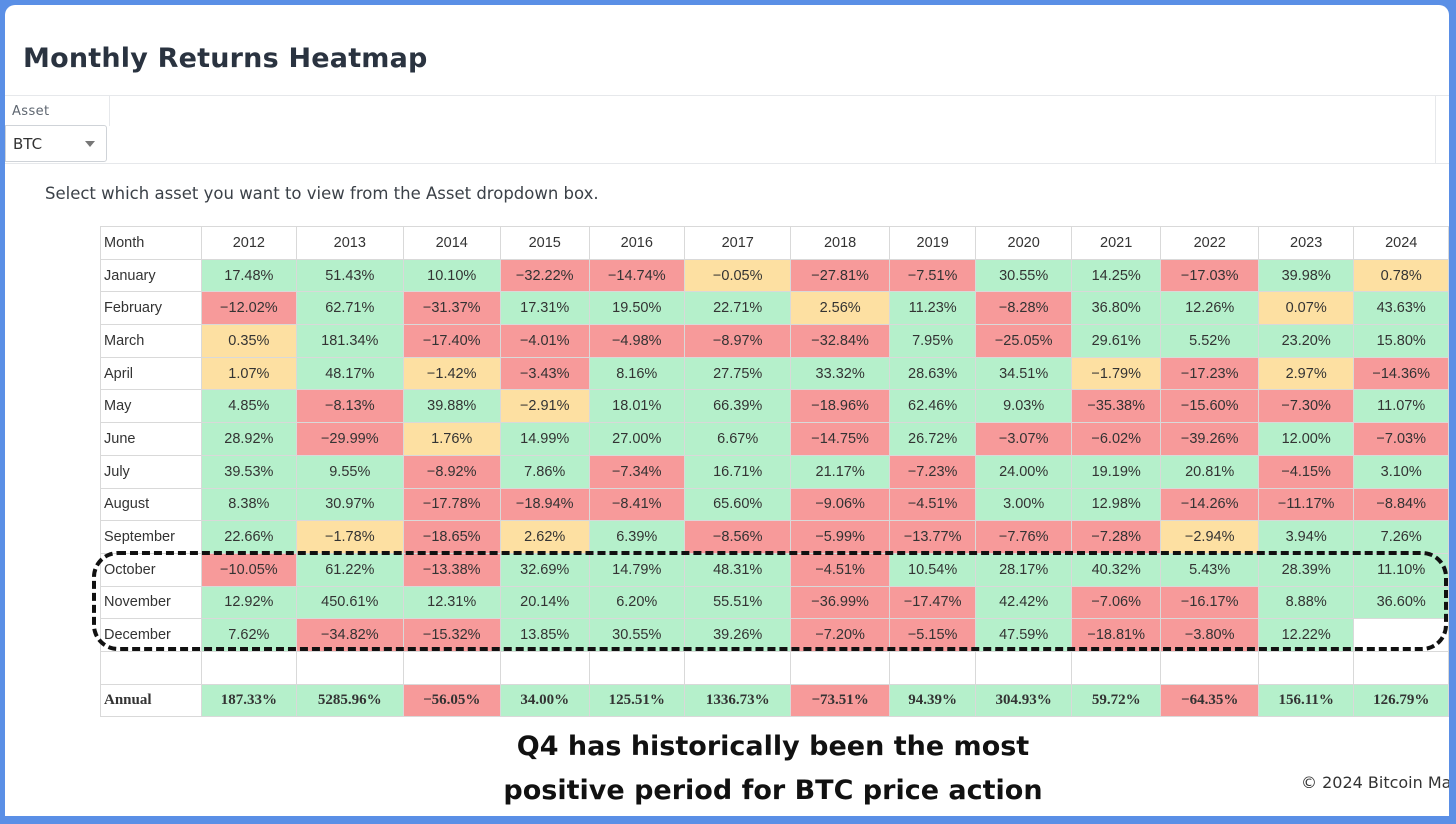 The height and width of the screenshot is (824, 1456). I want to click on row-label: April, so click(151, 373).